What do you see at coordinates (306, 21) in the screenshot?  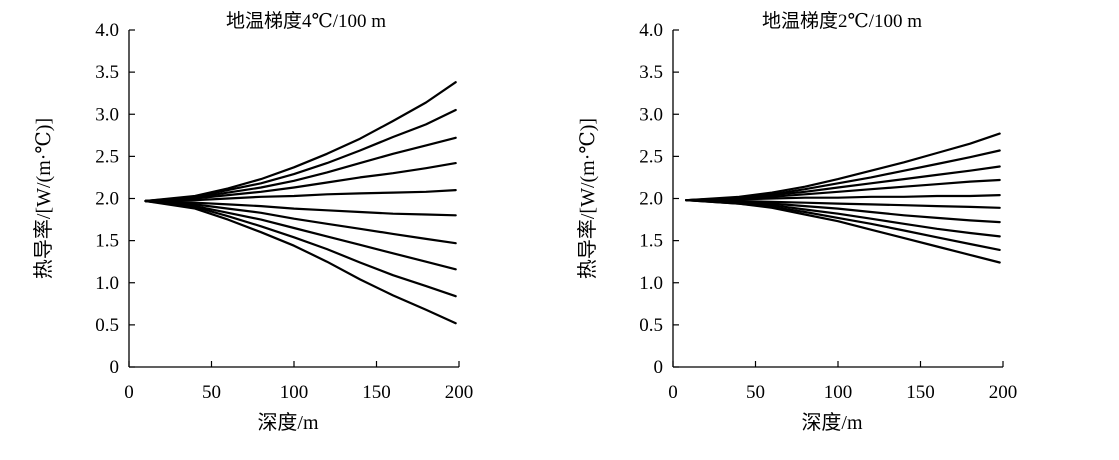 I see `chart-title: 地温梯度4℃/100 m` at bounding box center [306, 21].